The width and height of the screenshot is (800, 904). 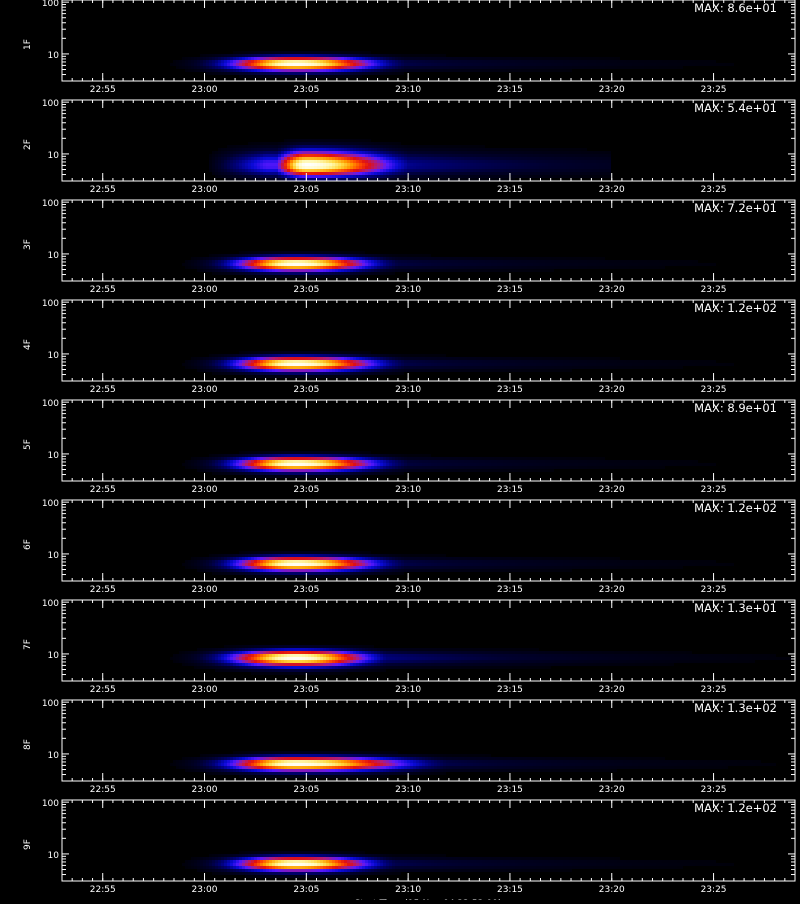 I want to click on panel-label: 2F, so click(x=28, y=144).